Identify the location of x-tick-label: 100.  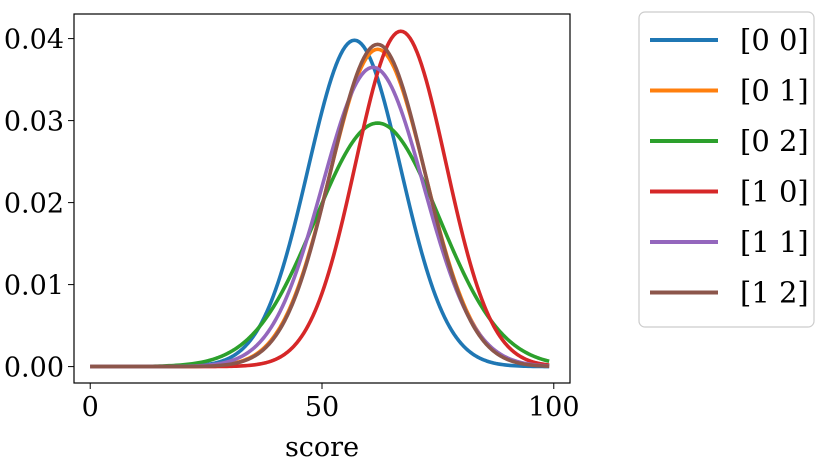
(554, 407).